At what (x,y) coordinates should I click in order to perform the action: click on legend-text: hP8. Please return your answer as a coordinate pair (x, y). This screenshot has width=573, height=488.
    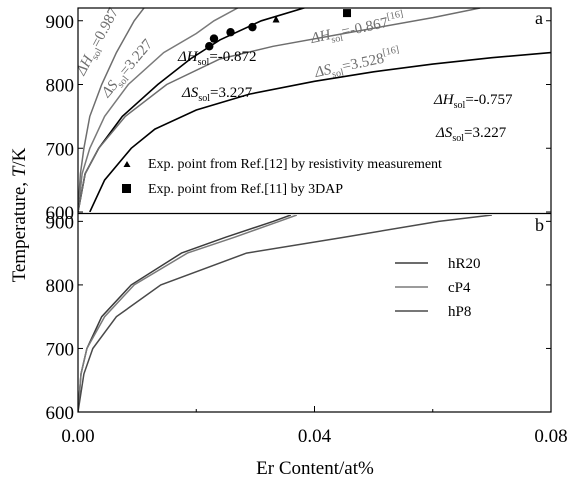
    Looking at the image, I should click on (459, 312).